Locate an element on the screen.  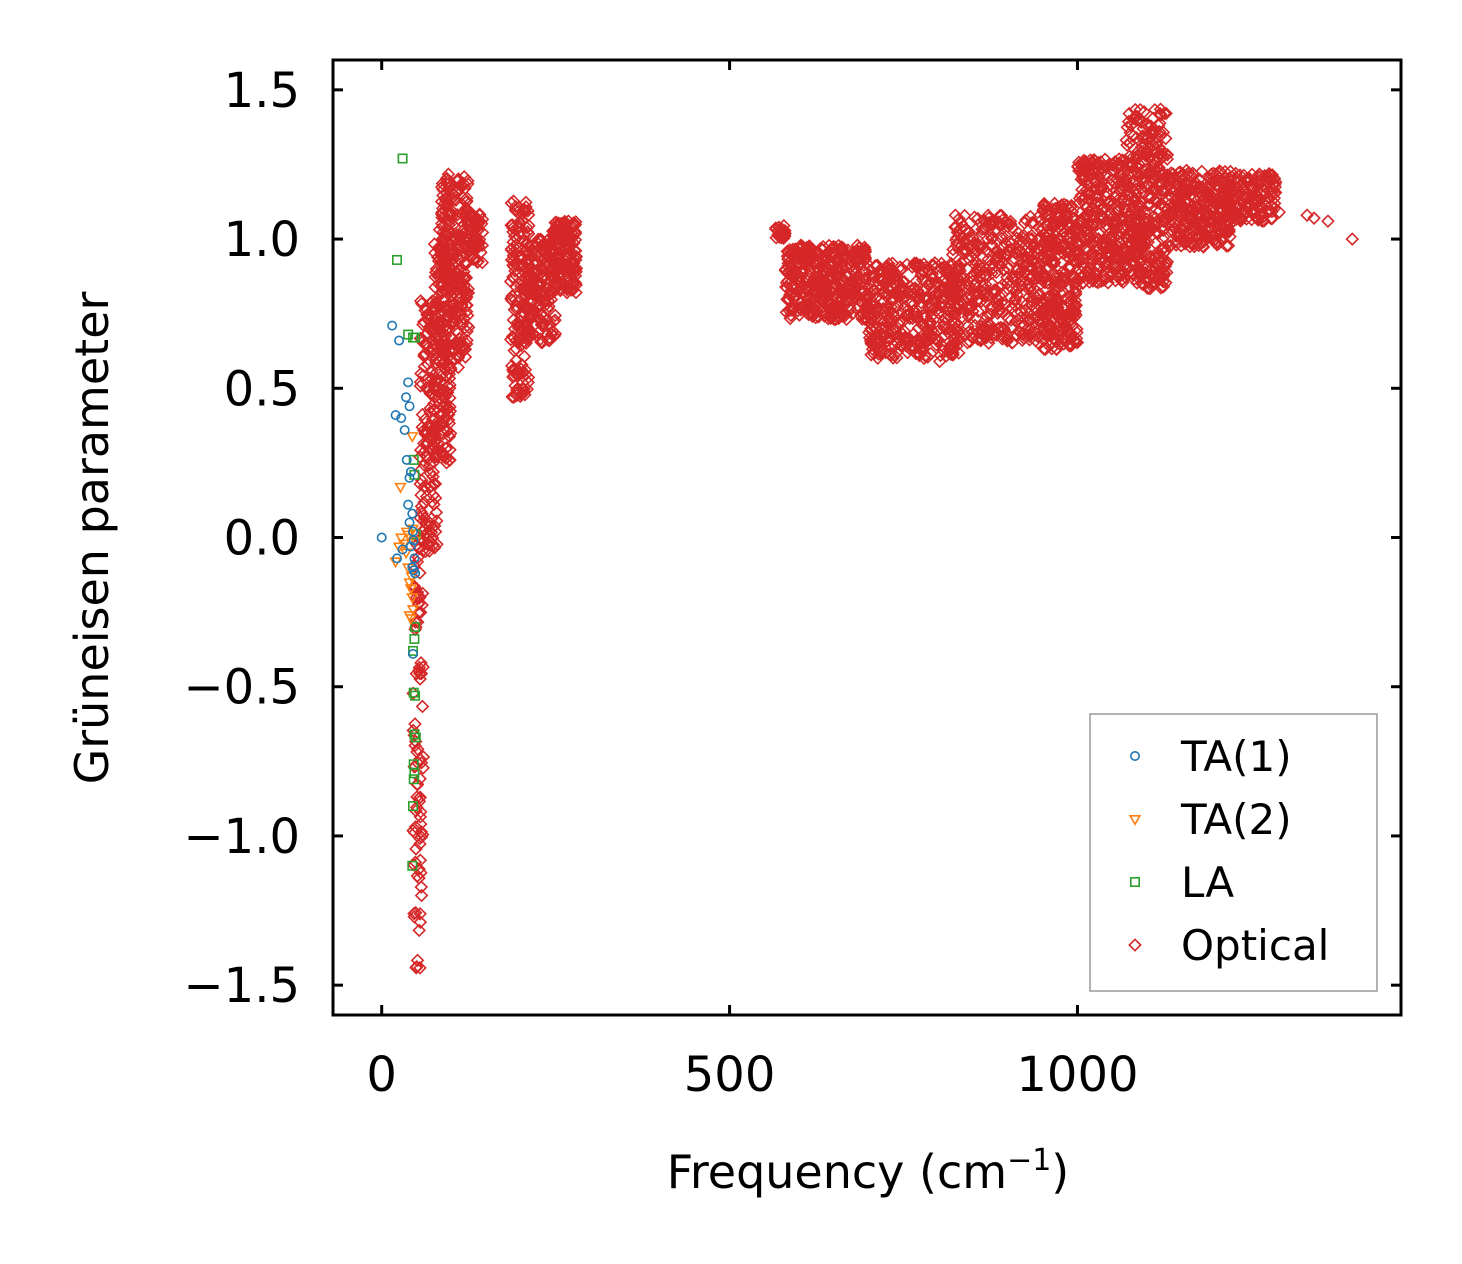
legend: TA(1) TA(2) LA Optical is located at coordinates (1233, 852).